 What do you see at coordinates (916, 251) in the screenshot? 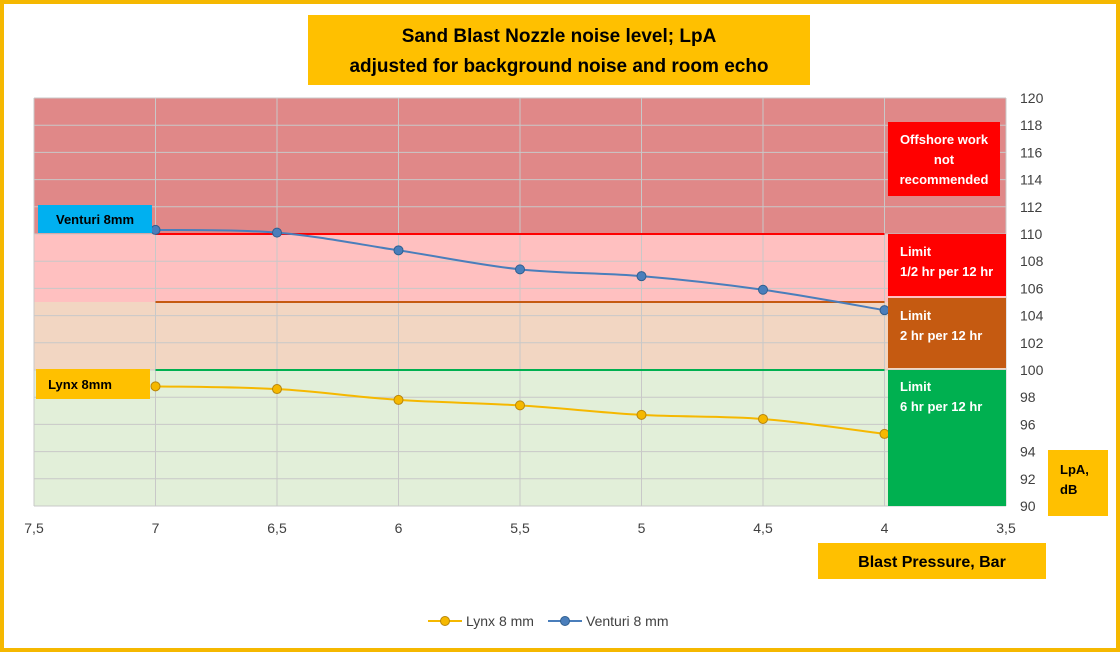
I see `zone-half-hour-line1: Limit` at bounding box center [916, 251].